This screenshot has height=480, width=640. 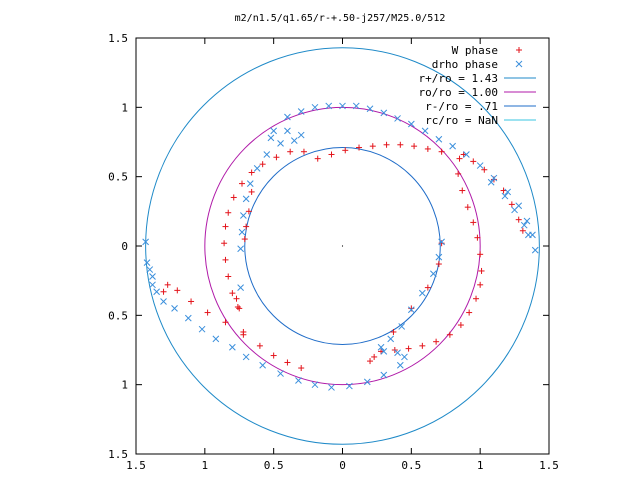 I want to click on legend-label: W phase, so click(x=475, y=50).